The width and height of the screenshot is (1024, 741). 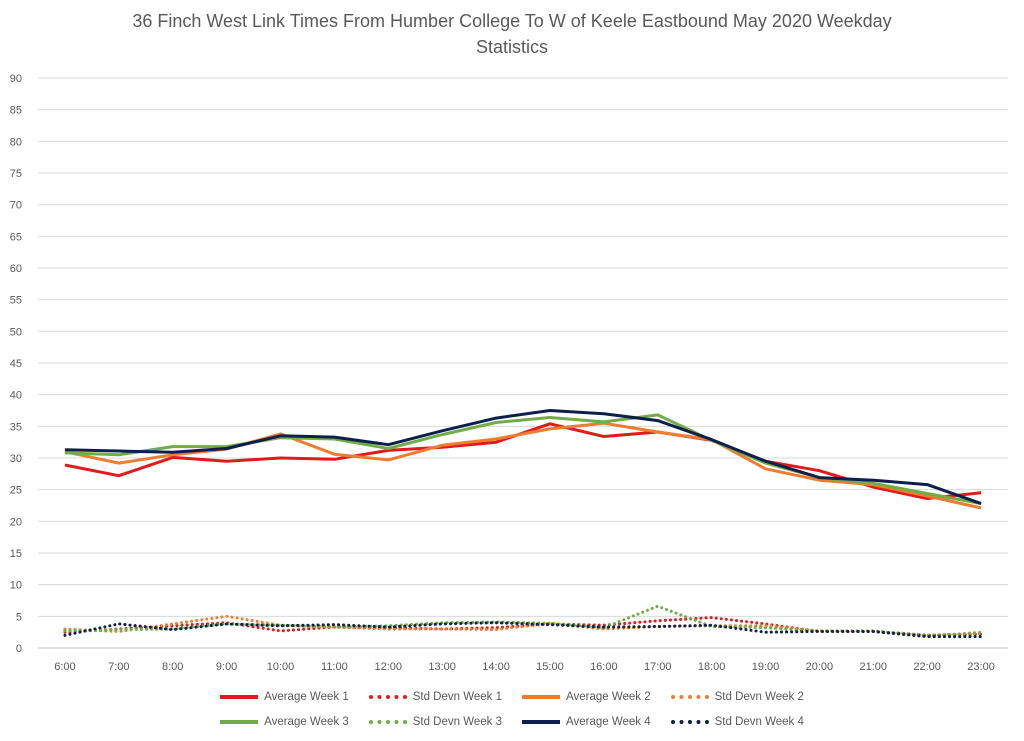 I want to click on x-tick-label: 13:00, so click(x=442, y=667).